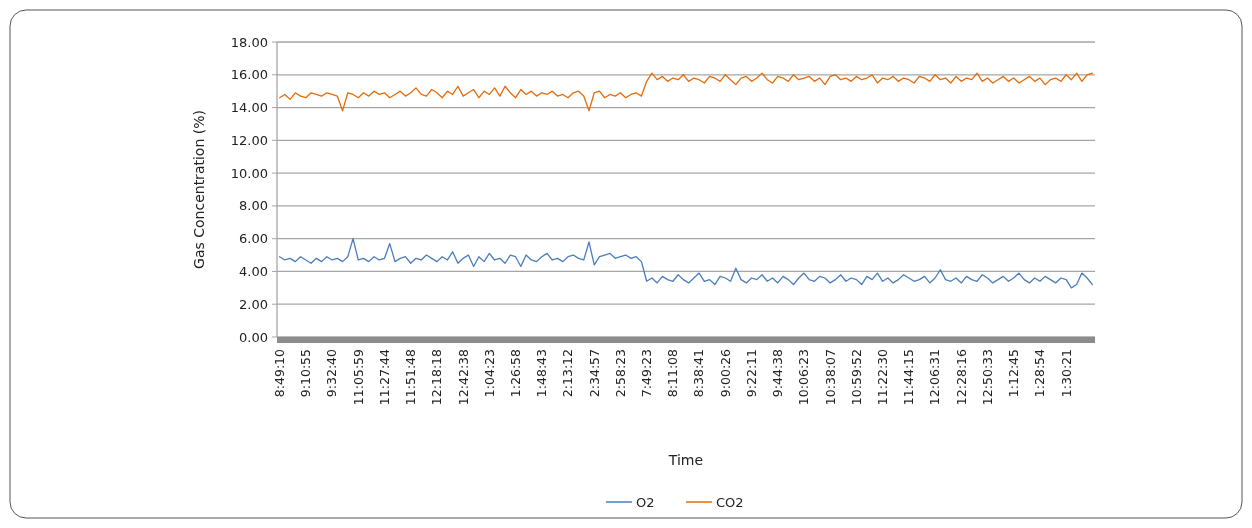 The height and width of the screenshot is (528, 1252). Describe the element at coordinates (647, 373) in the screenshot. I see `x-tick-label: 7:49:23` at that location.